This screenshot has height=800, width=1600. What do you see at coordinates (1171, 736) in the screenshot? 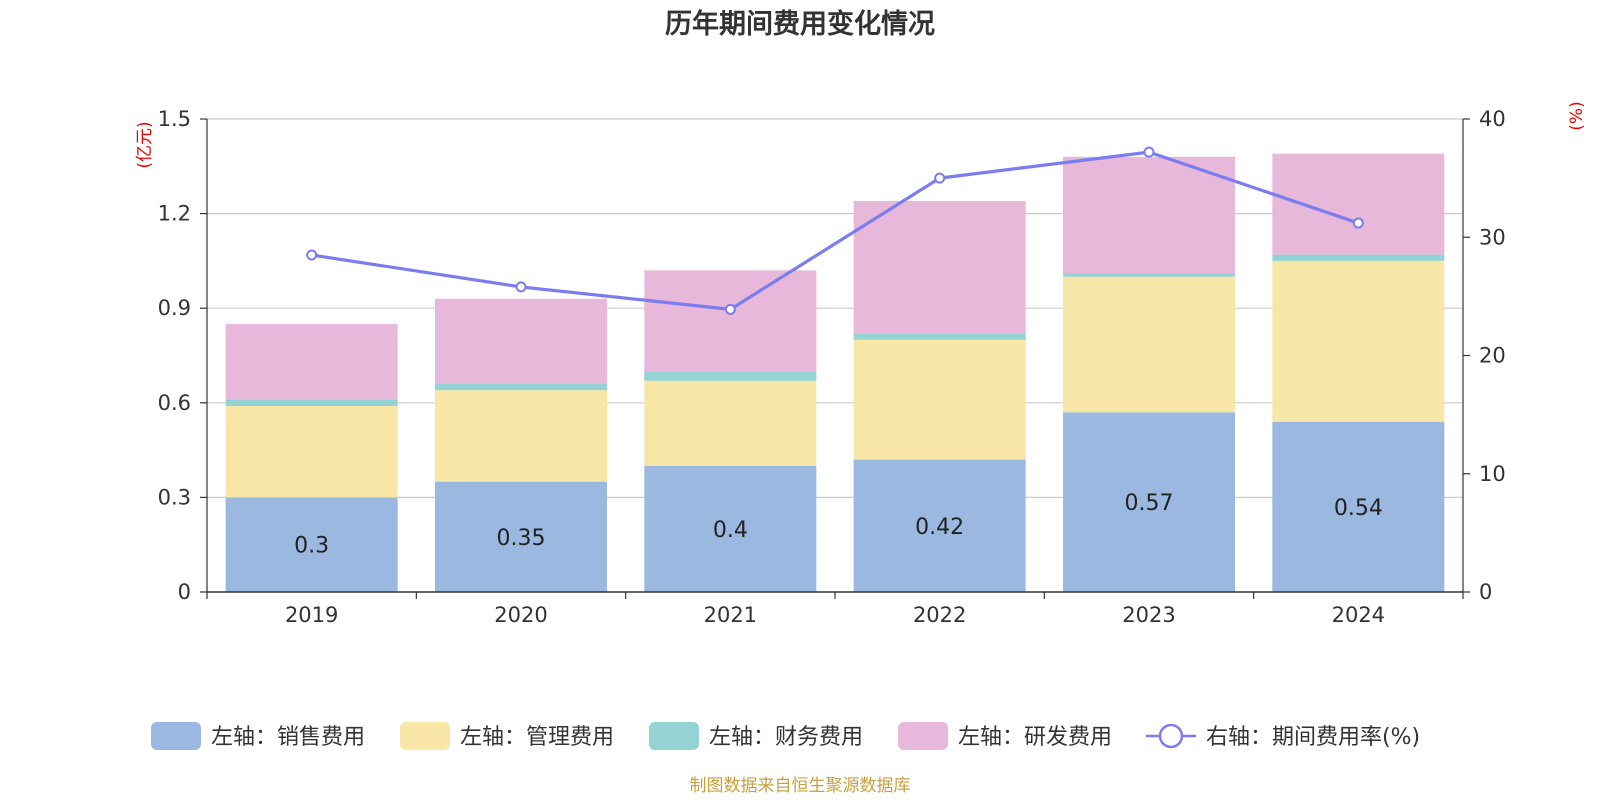
I see `legend-marker` at bounding box center [1171, 736].